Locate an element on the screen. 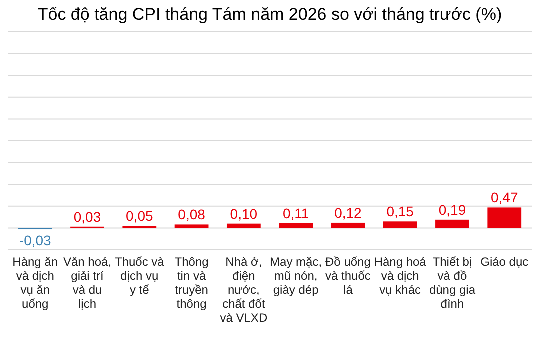  data-label: 0,05 is located at coordinates (140, 216).